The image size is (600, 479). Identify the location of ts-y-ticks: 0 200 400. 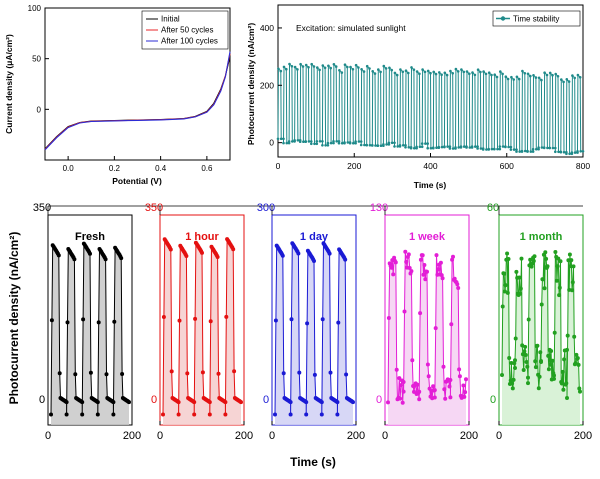
(271, 85).